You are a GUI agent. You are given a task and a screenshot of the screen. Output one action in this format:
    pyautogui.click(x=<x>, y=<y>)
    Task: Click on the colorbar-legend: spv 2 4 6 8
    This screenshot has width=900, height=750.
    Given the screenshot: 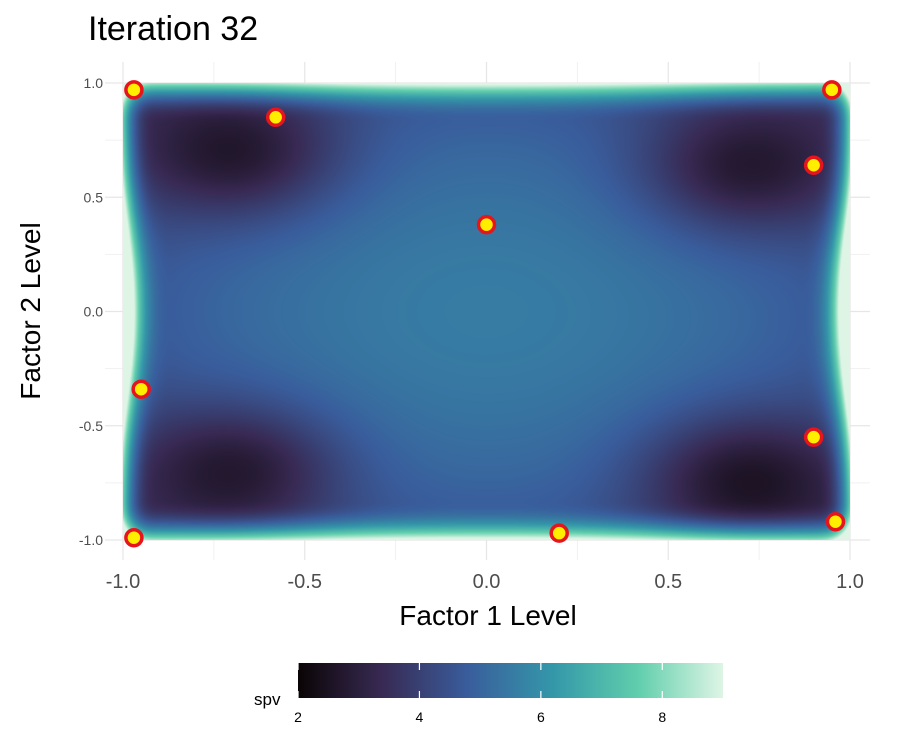 What is the action you would take?
    pyautogui.click(x=488, y=694)
    